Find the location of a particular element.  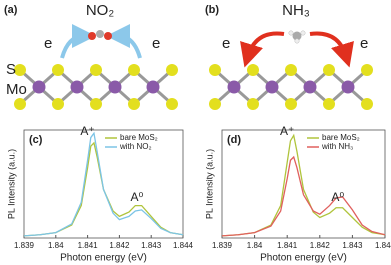

molecule-label: NH₃ is located at coordinates (296, 10).